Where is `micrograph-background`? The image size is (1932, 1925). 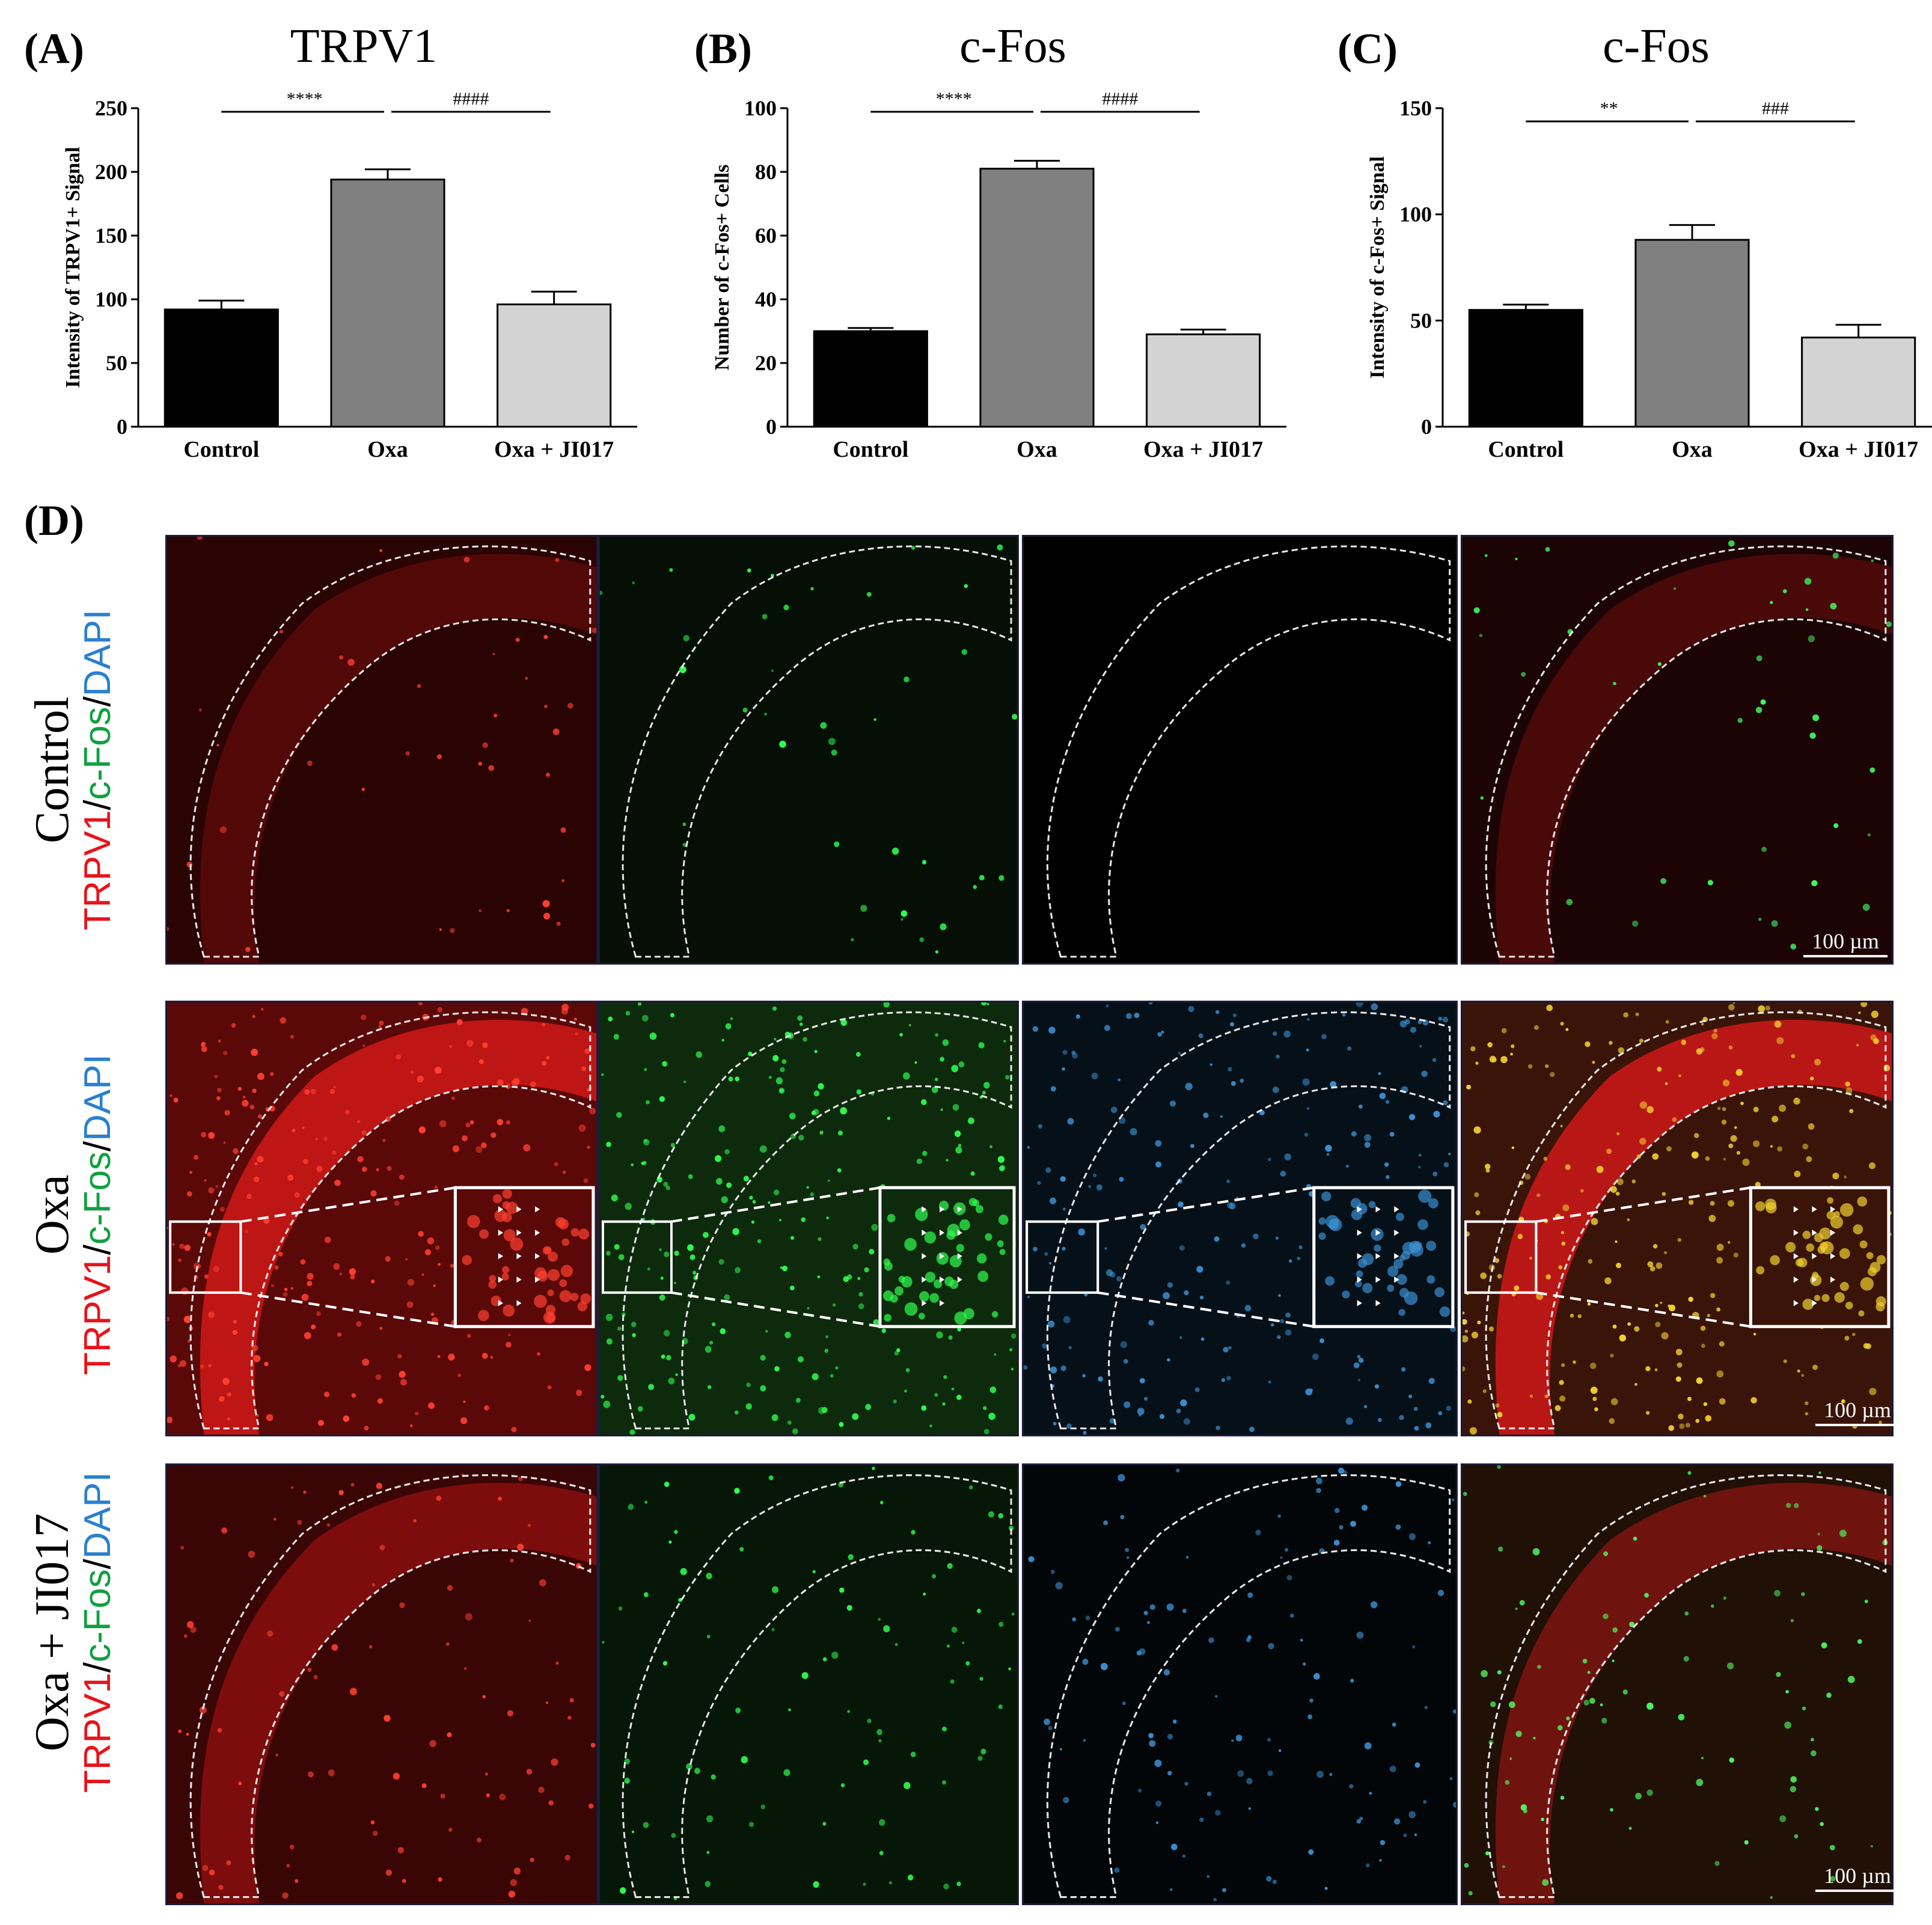
micrograph-background is located at coordinates (1240, 1684).